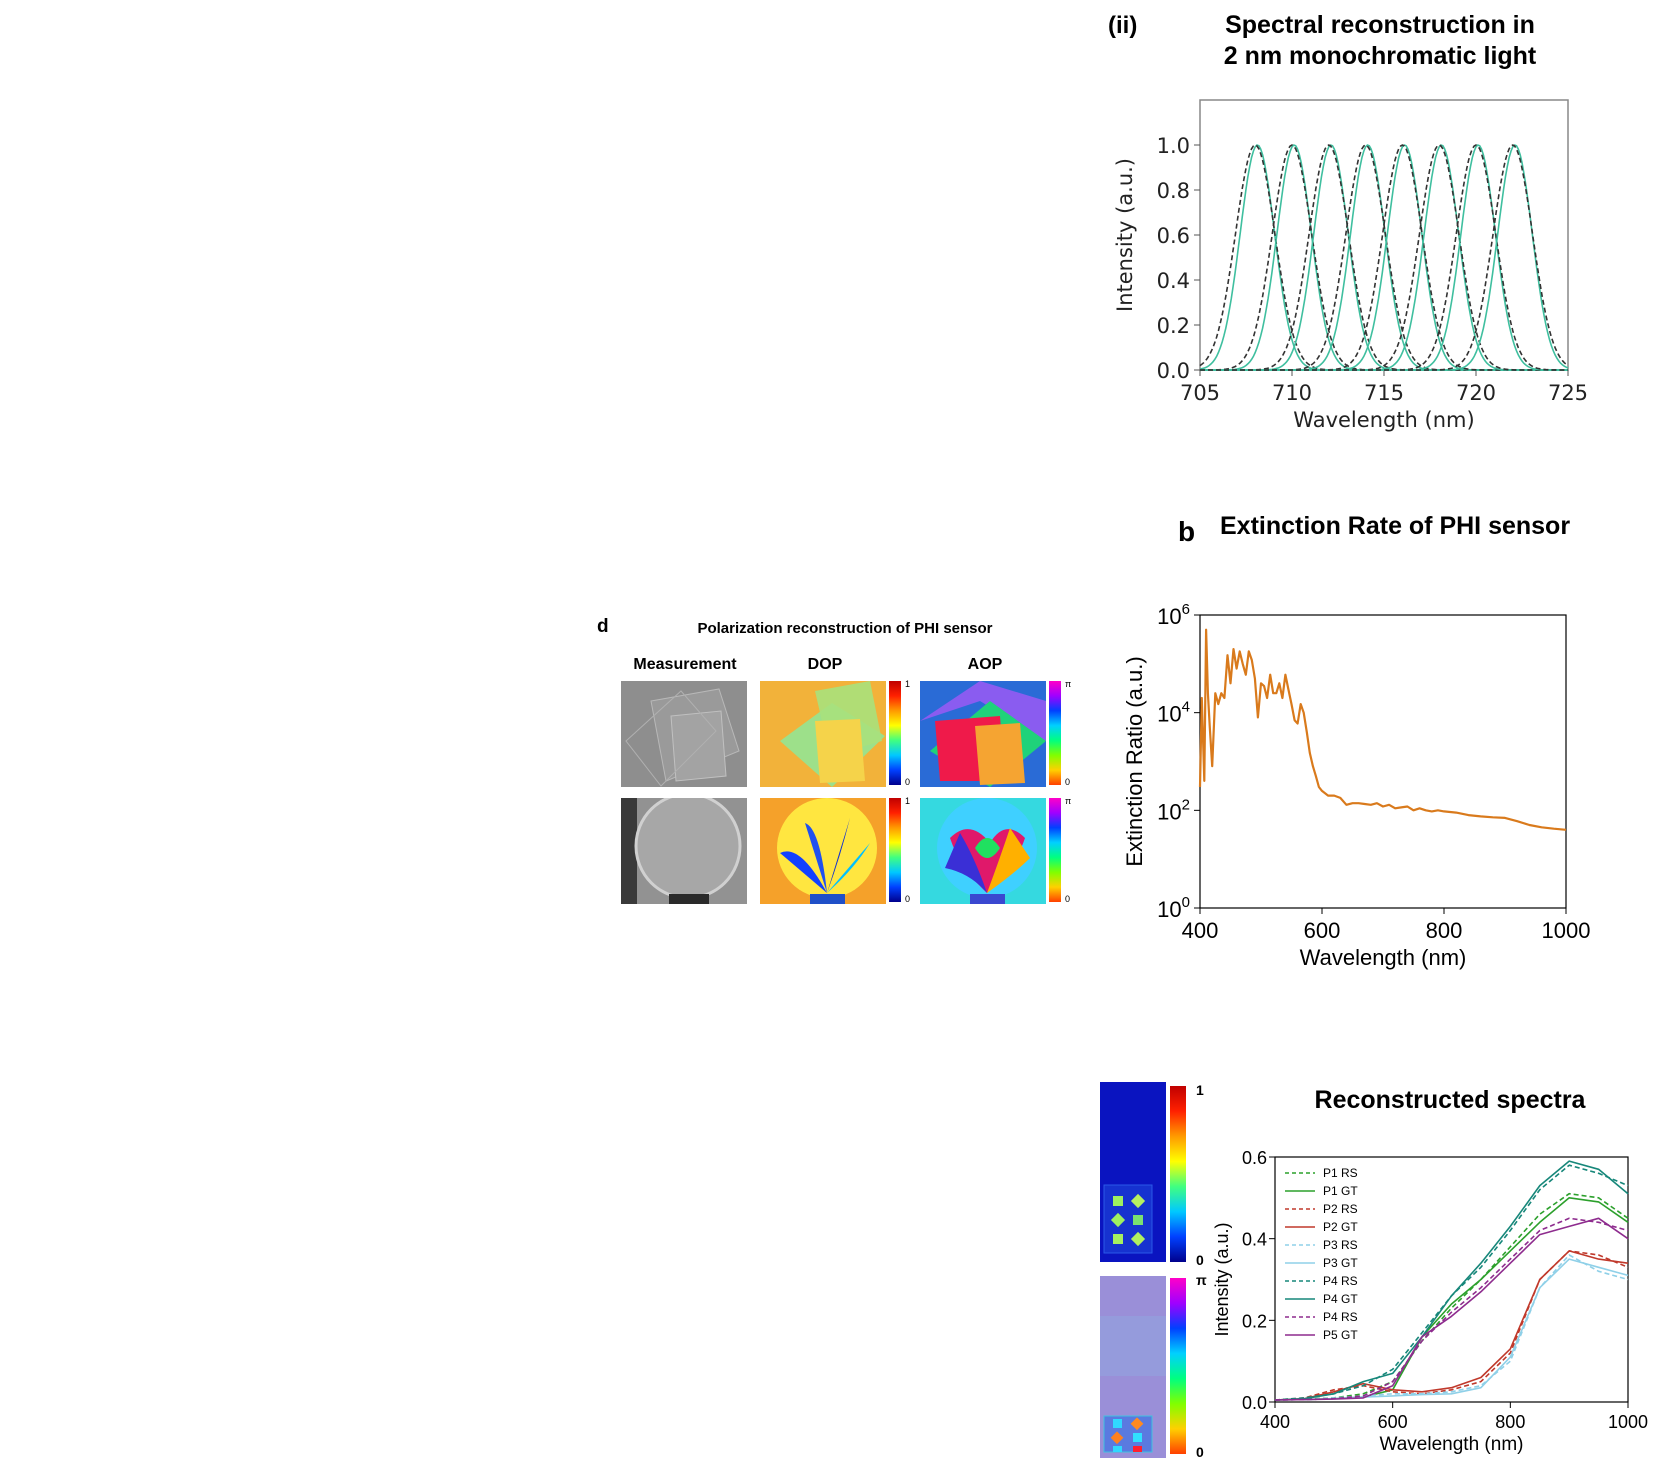 This screenshot has height=1480, width=1660. I want to click on legend-label: P3 RS, so click(1340, 1245).